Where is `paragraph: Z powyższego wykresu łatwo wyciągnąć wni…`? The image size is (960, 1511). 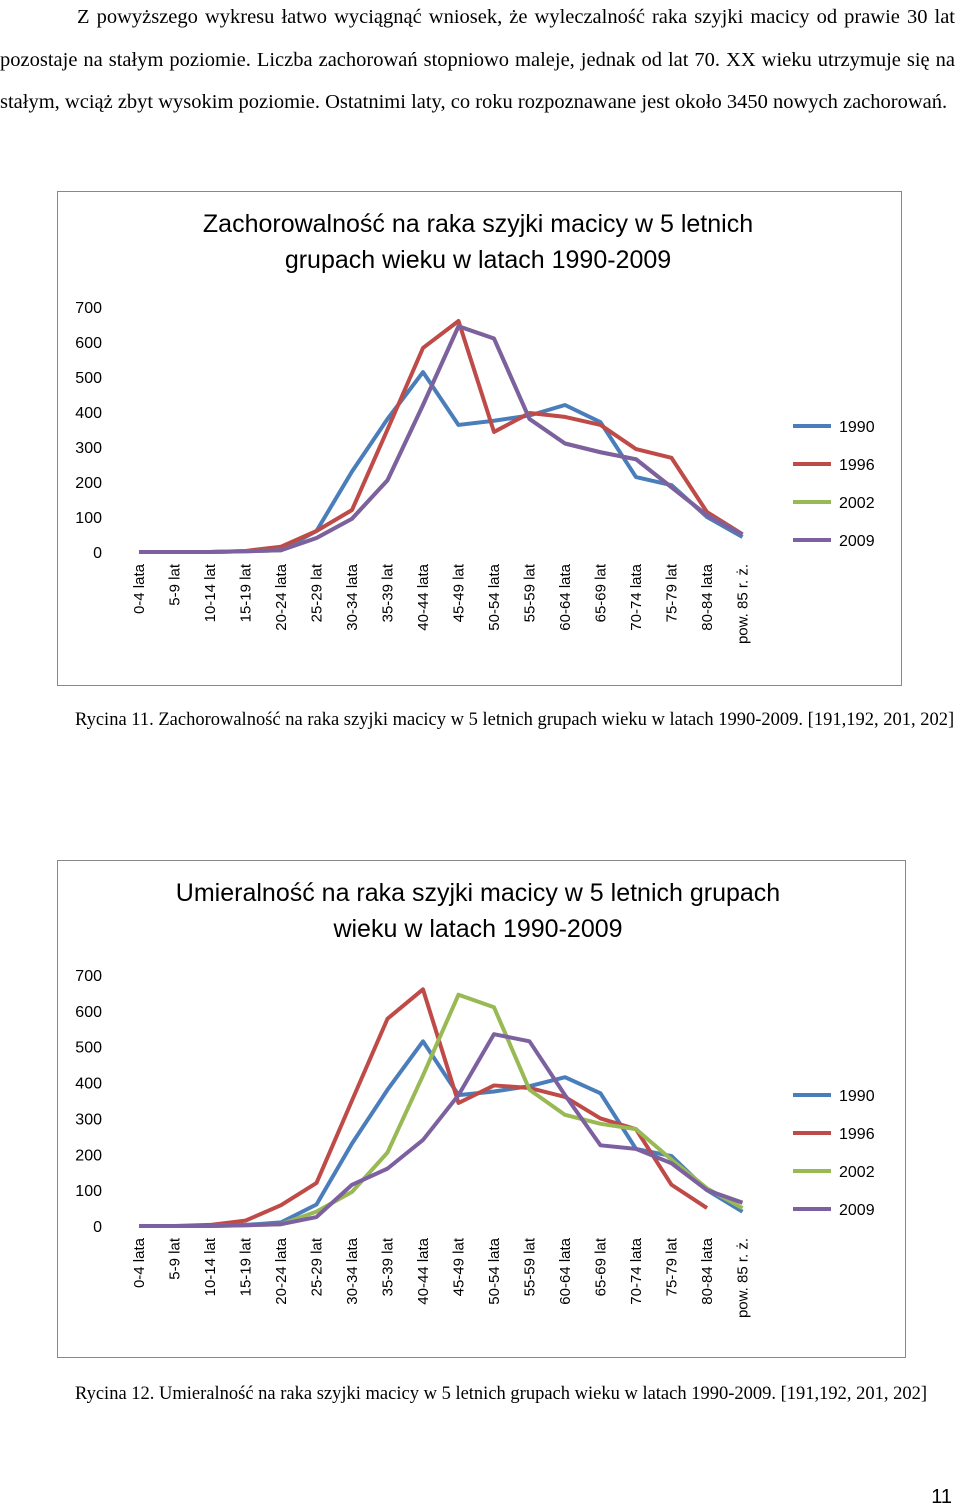
paragraph: Z powyższego wykresu łatwo wyciągnąć wni… is located at coordinates (477, 59).